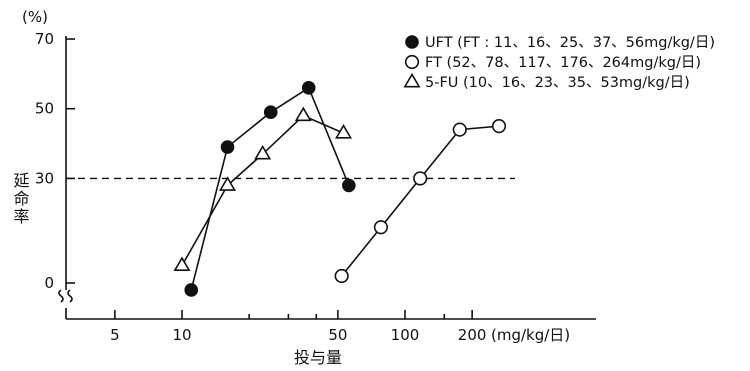 This screenshot has width=750, height=371. I want to click on y-tick-label: 30, so click(44, 178).